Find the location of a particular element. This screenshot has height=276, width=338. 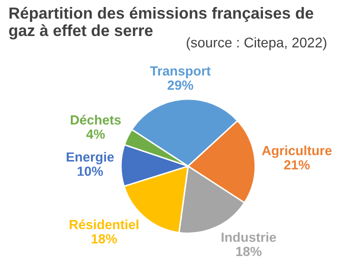

data-label: 21% is located at coordinates (297, 165).